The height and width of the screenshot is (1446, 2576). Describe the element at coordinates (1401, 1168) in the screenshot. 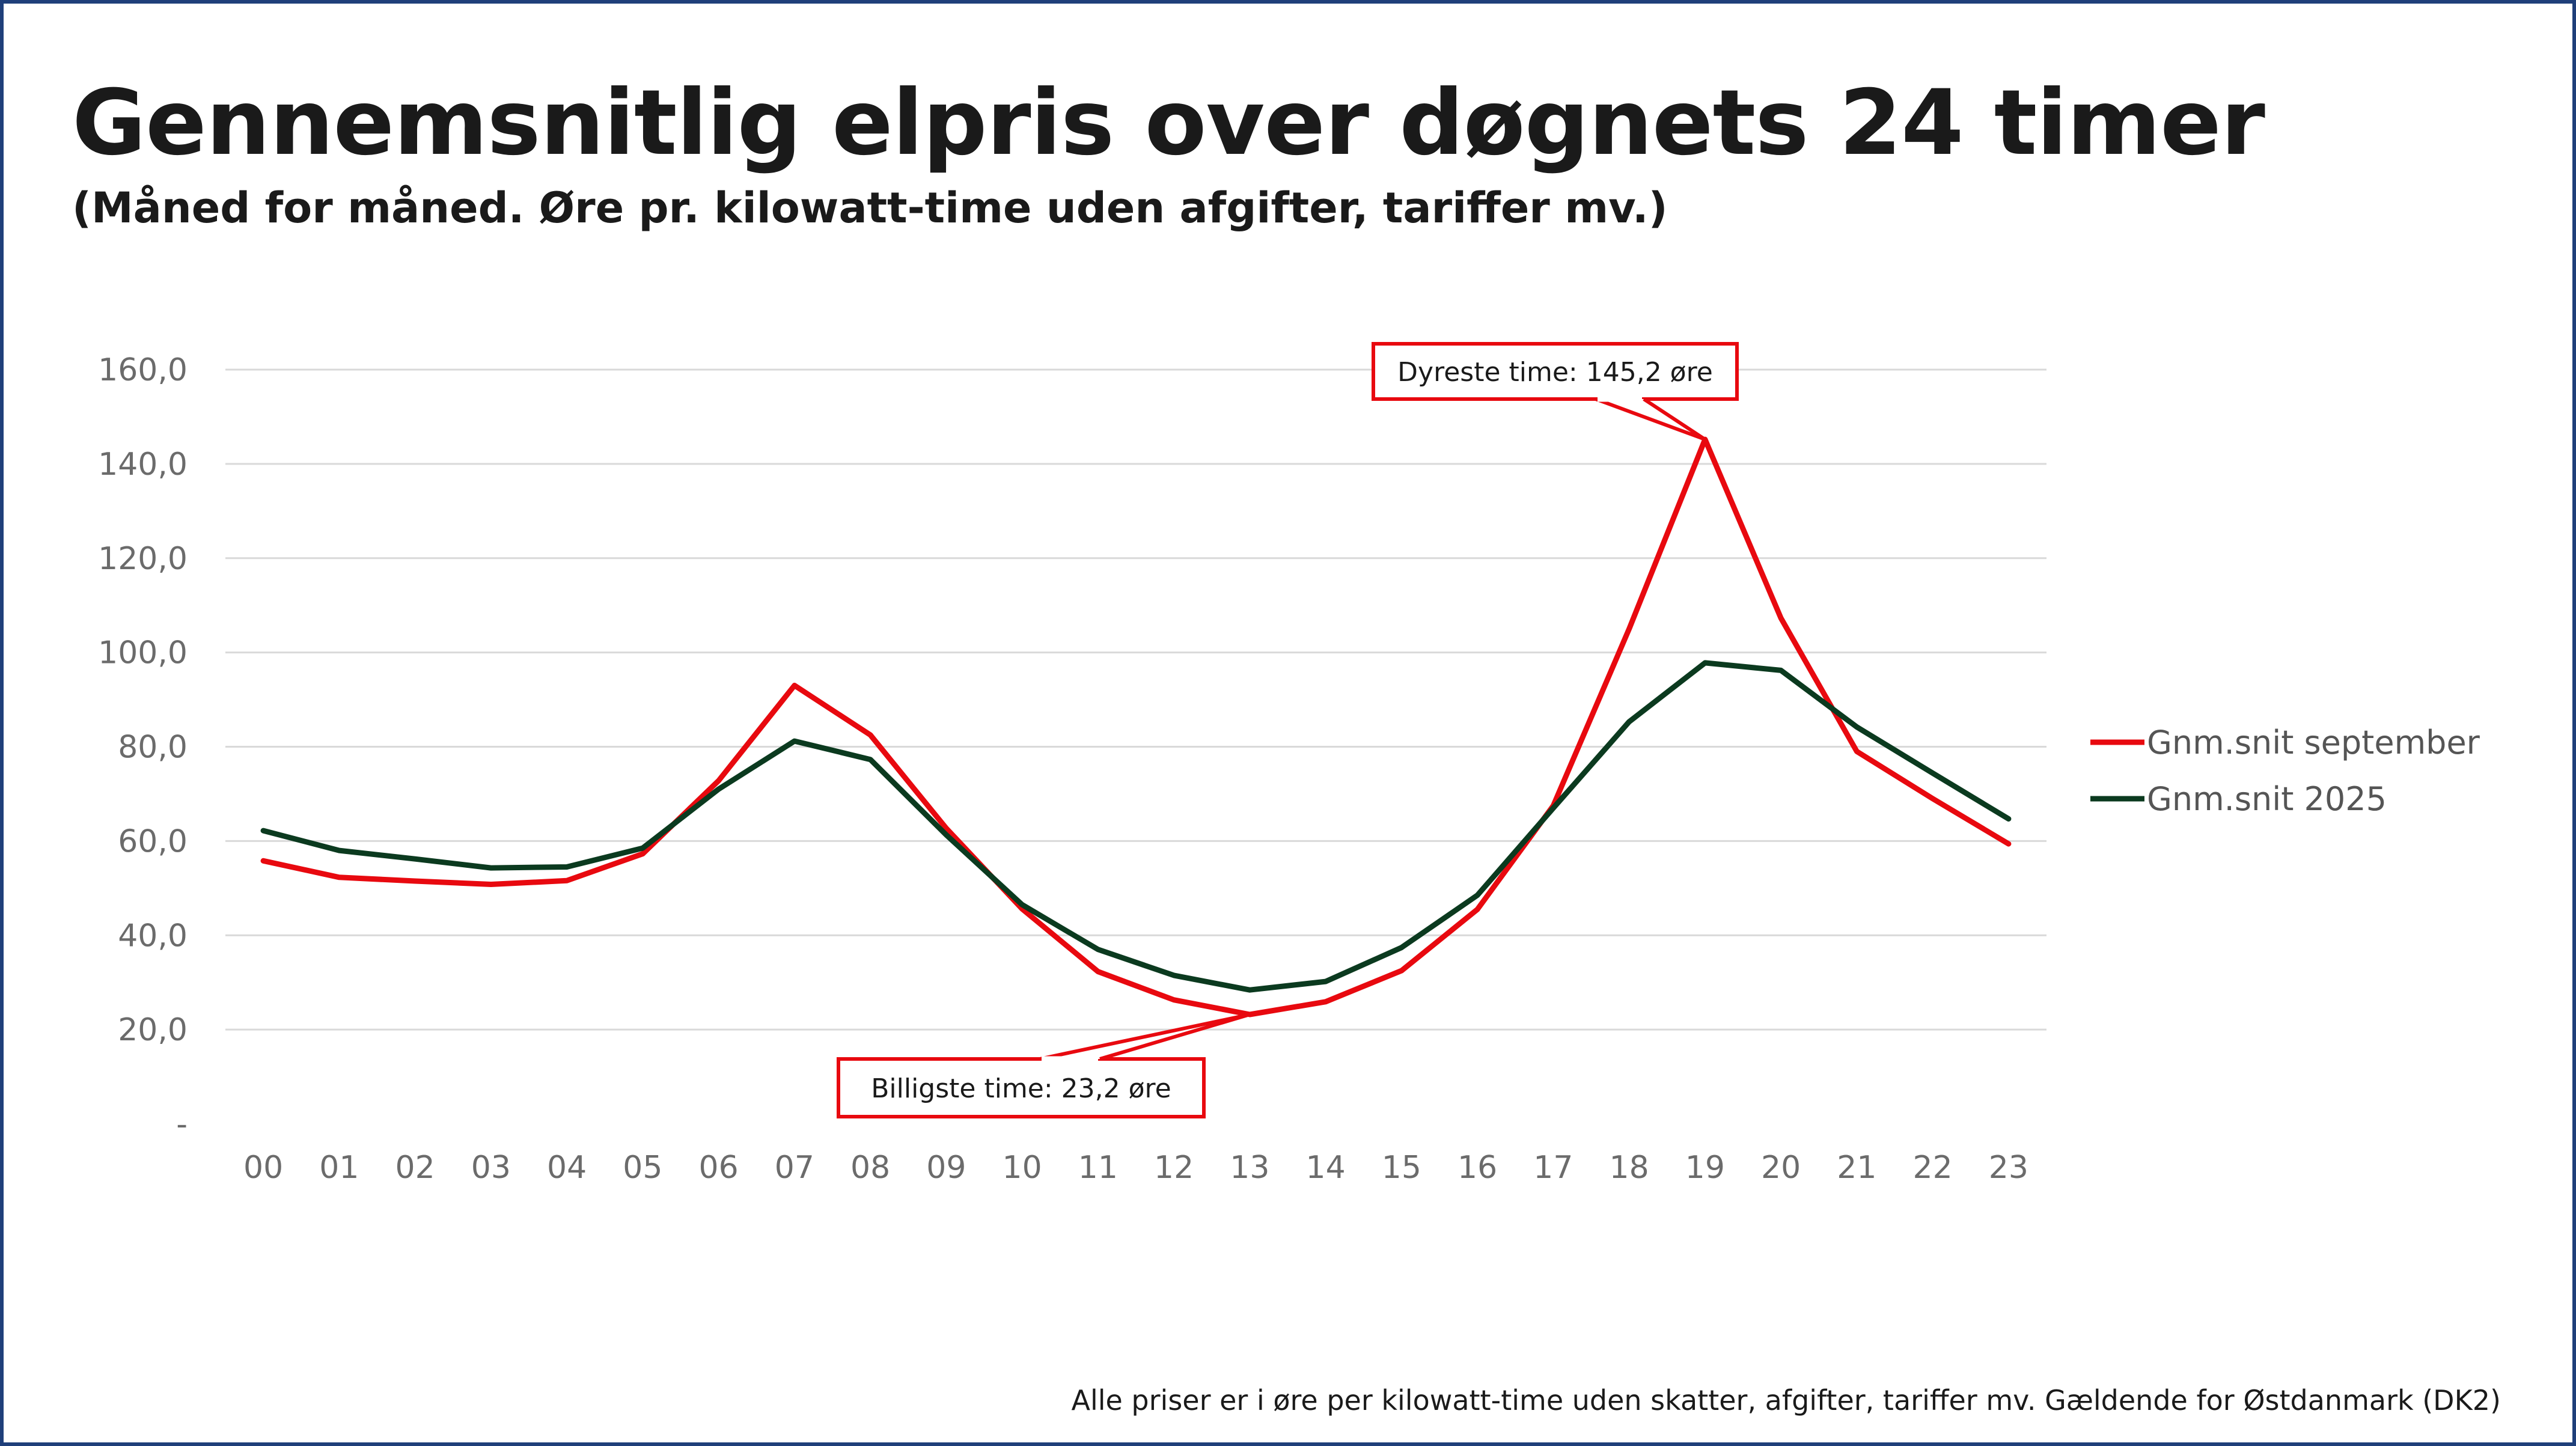

I see `x-tick-label: 15` at that location.